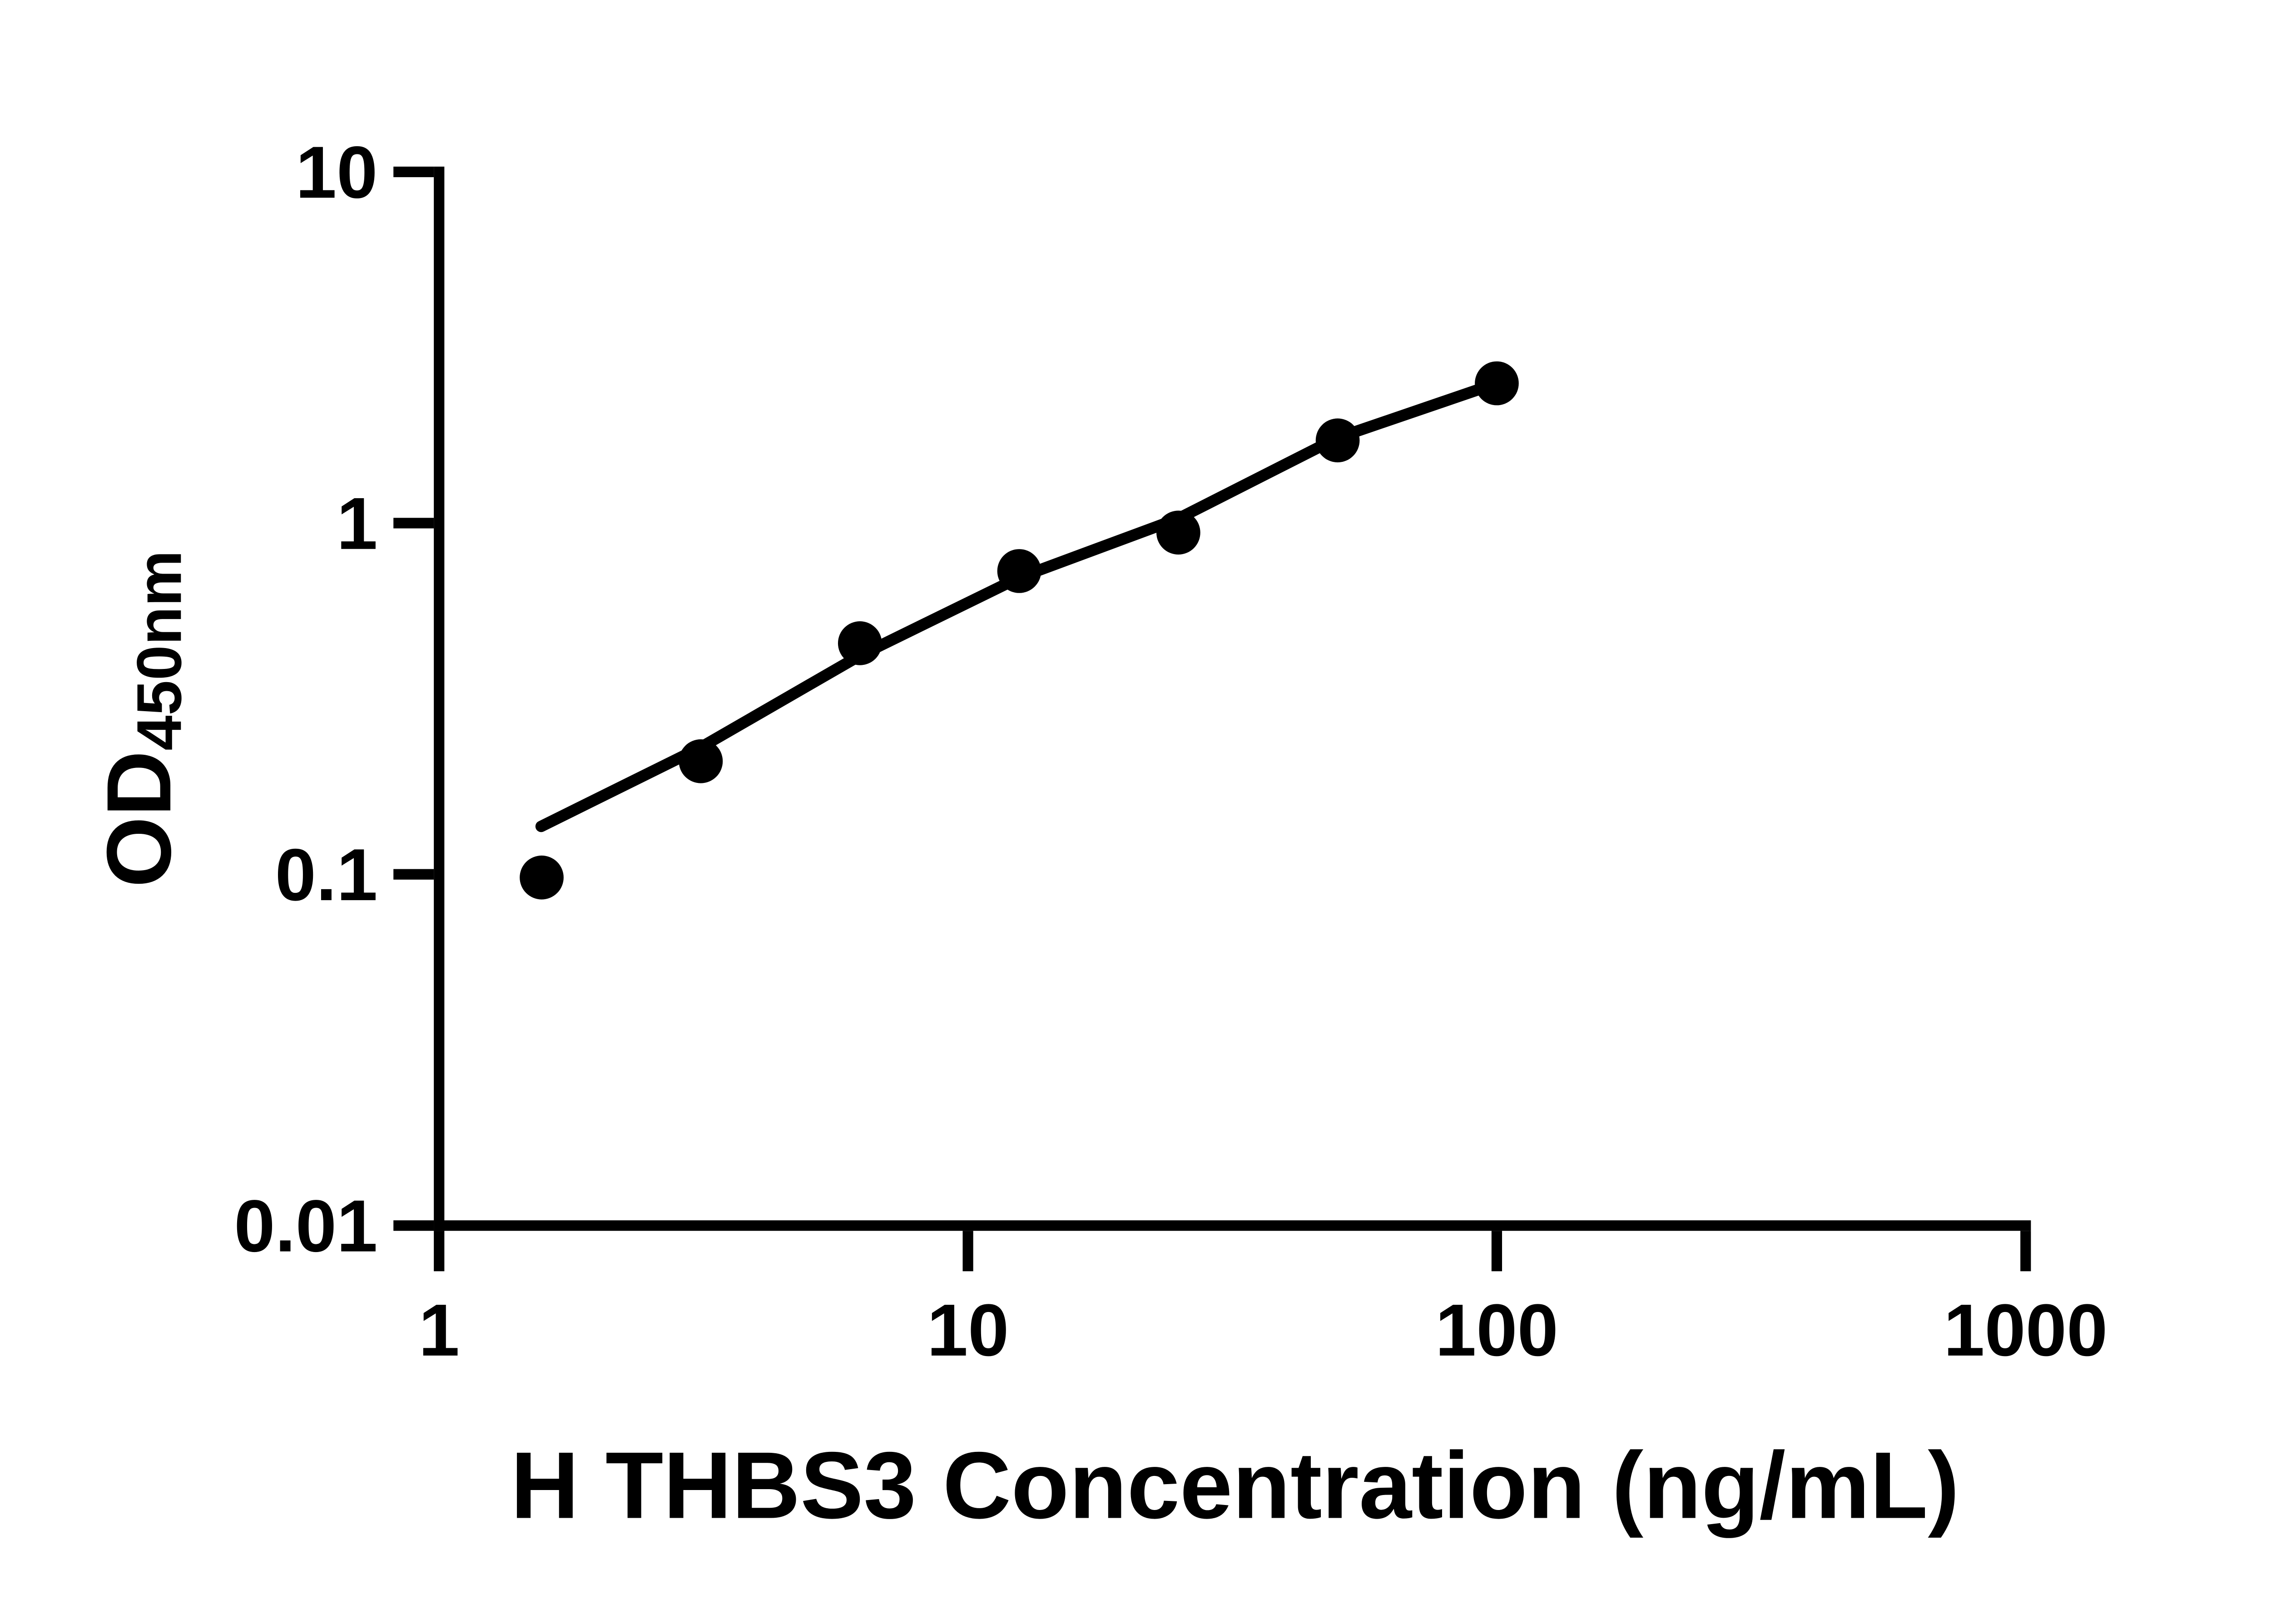 The image size is (2271, 1624). I want to click on x-tick-label: 1000, so click(2025, 1330).